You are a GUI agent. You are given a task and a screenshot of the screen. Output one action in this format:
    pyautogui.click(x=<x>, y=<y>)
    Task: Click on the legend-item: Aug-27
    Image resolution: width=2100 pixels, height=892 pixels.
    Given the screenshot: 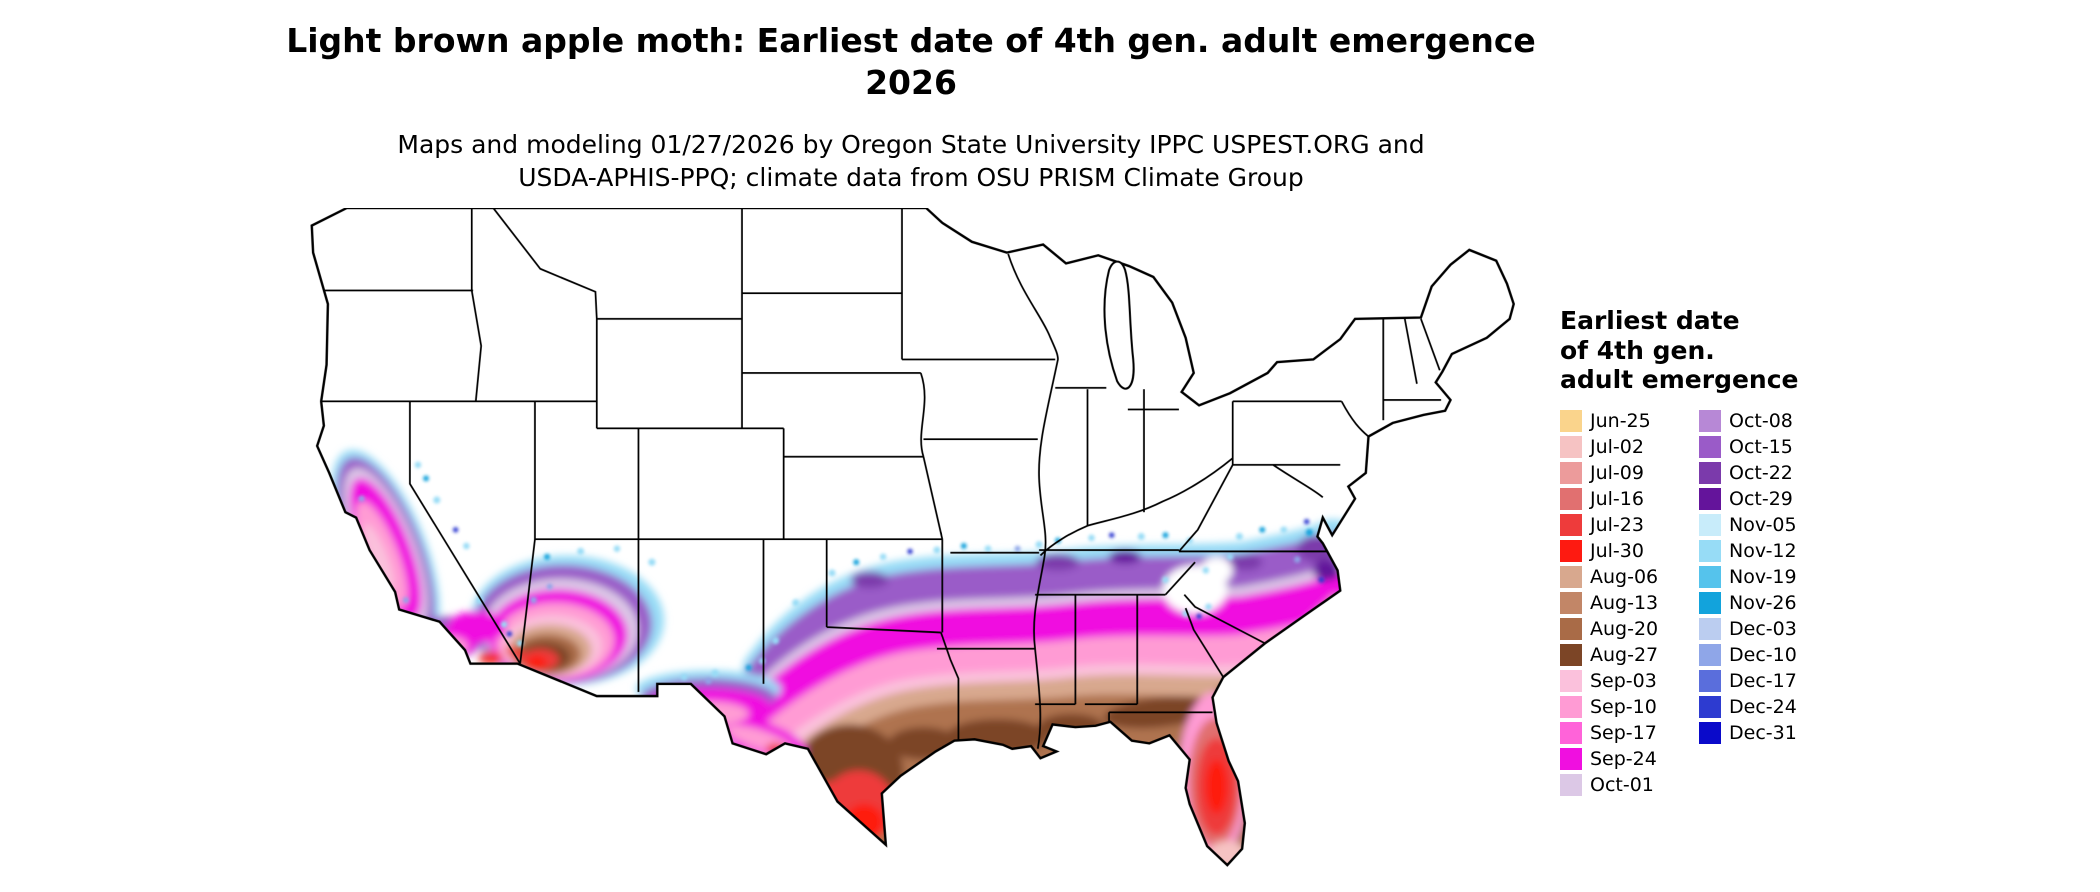 What is the action you would take?
    pyautogui.click(x=1629, y=655)
    